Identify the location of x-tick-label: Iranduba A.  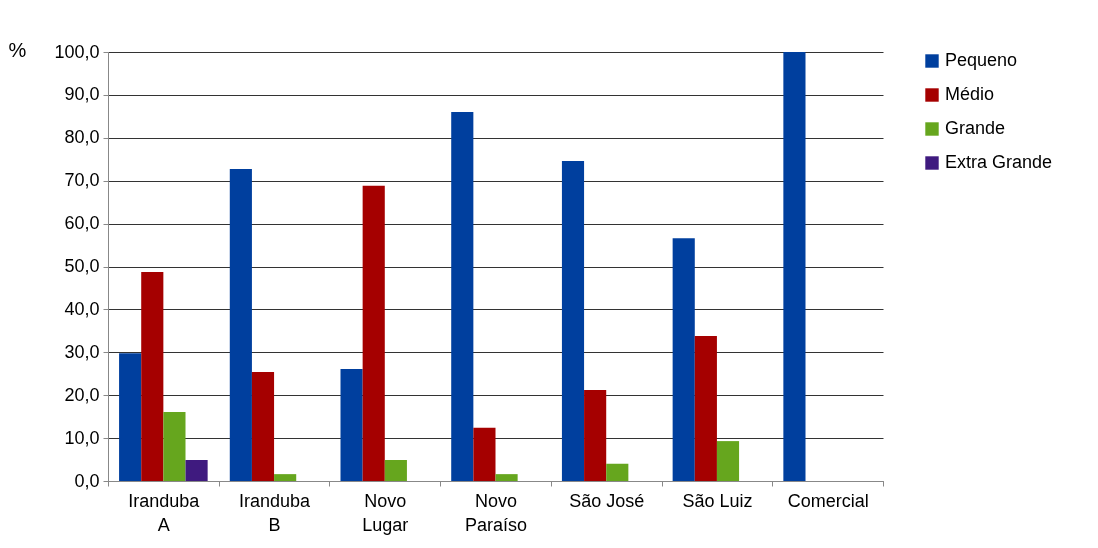
(164, 512).